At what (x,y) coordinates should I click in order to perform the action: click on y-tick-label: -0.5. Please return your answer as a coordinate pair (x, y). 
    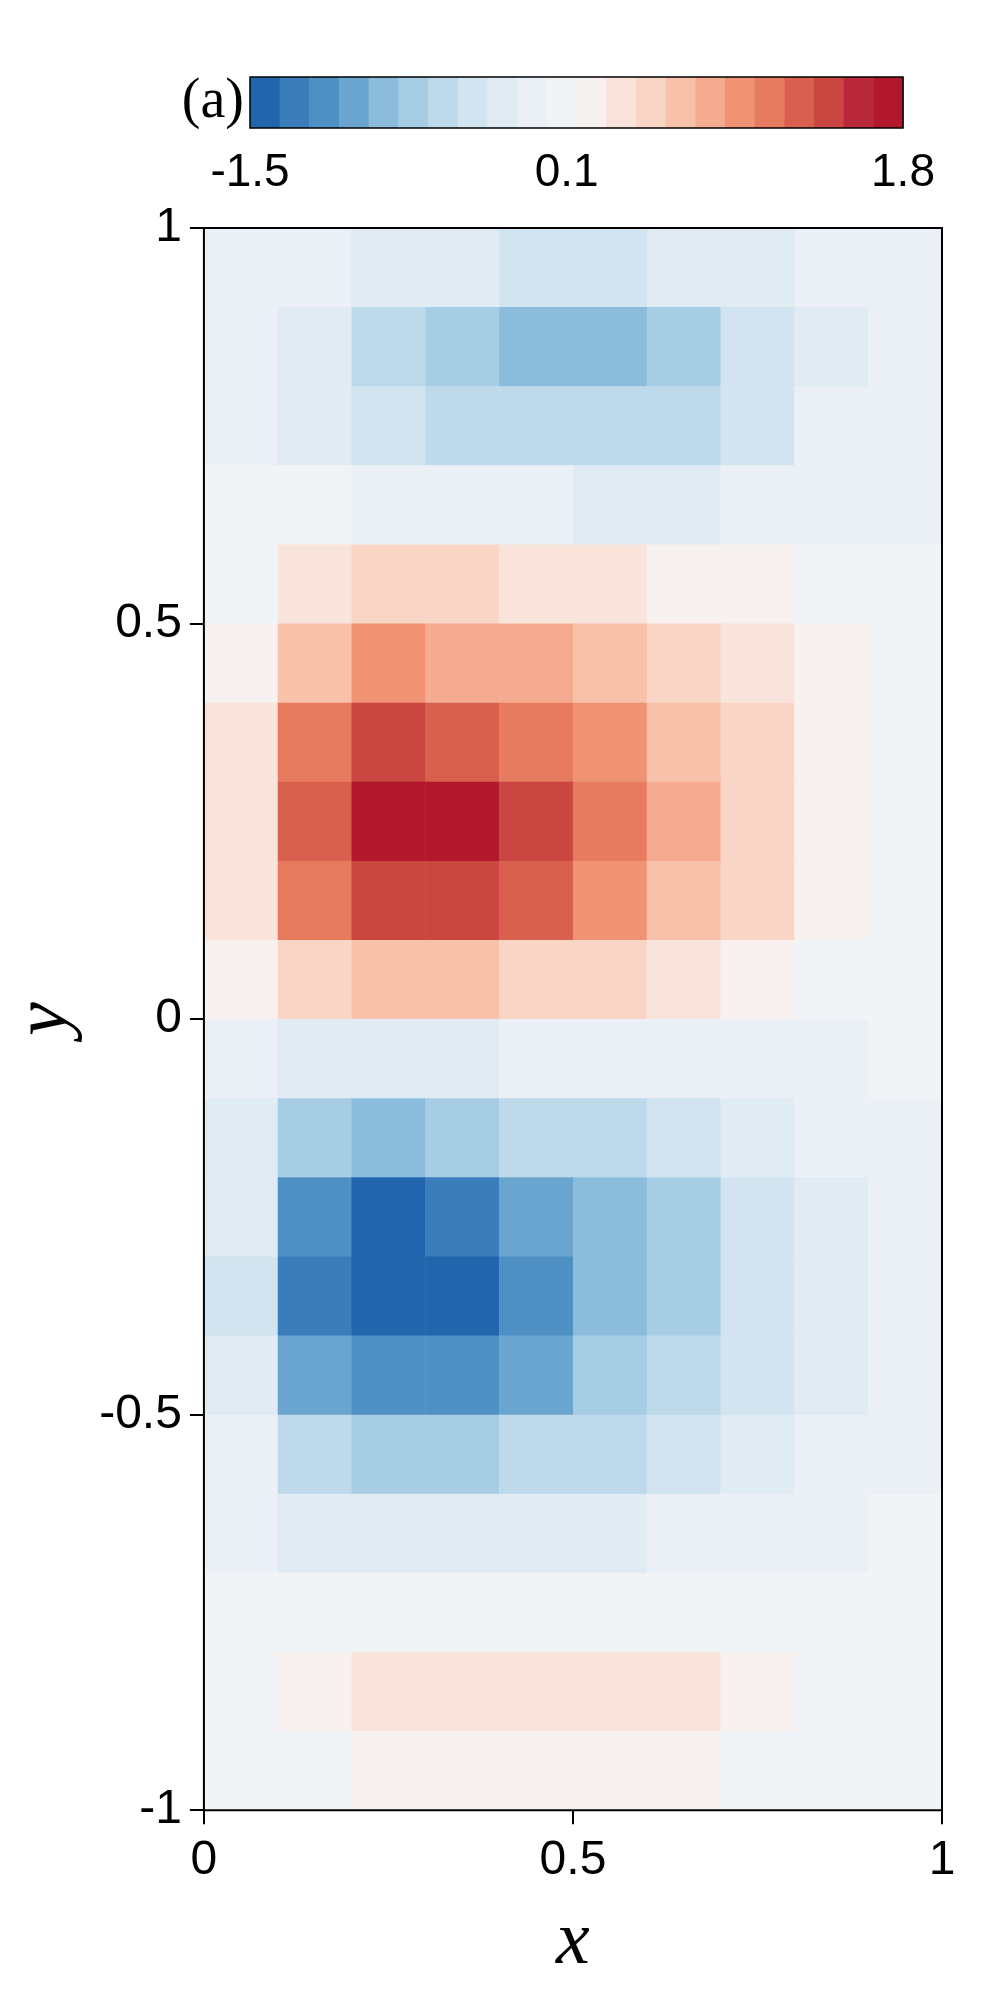
    Looking at the image, I should click on (140, 1411).